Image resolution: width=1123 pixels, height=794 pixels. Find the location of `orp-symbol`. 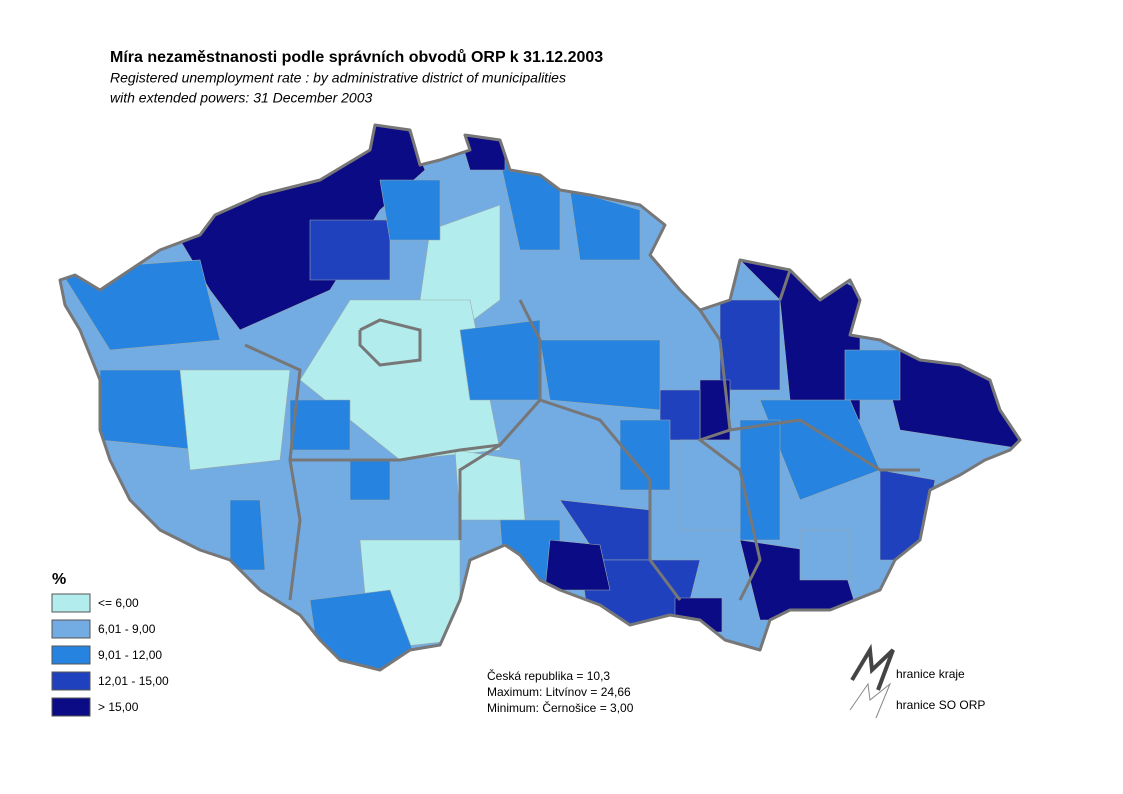

orp-symbol is located at coordinates (870, 700).